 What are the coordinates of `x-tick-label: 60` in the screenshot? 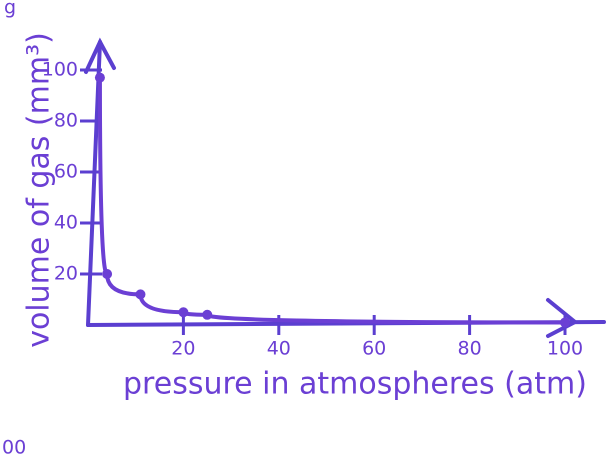 It's located at (374, 349).